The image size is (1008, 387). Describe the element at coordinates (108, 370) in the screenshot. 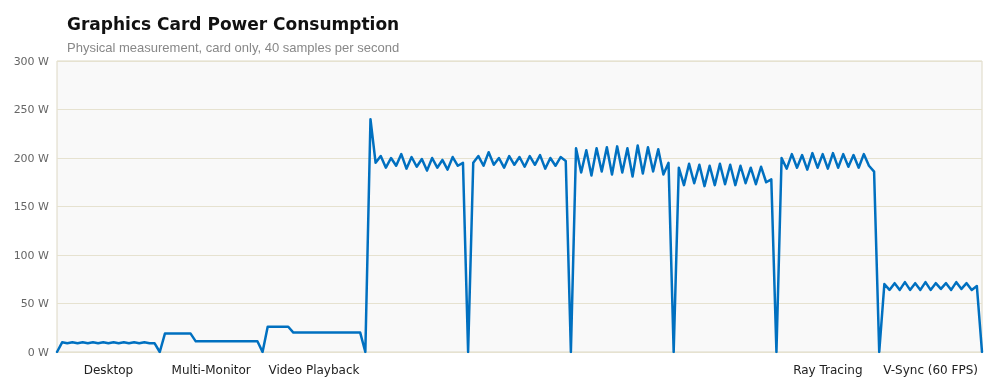

I see `x-tick-label: Desktop` at that location.